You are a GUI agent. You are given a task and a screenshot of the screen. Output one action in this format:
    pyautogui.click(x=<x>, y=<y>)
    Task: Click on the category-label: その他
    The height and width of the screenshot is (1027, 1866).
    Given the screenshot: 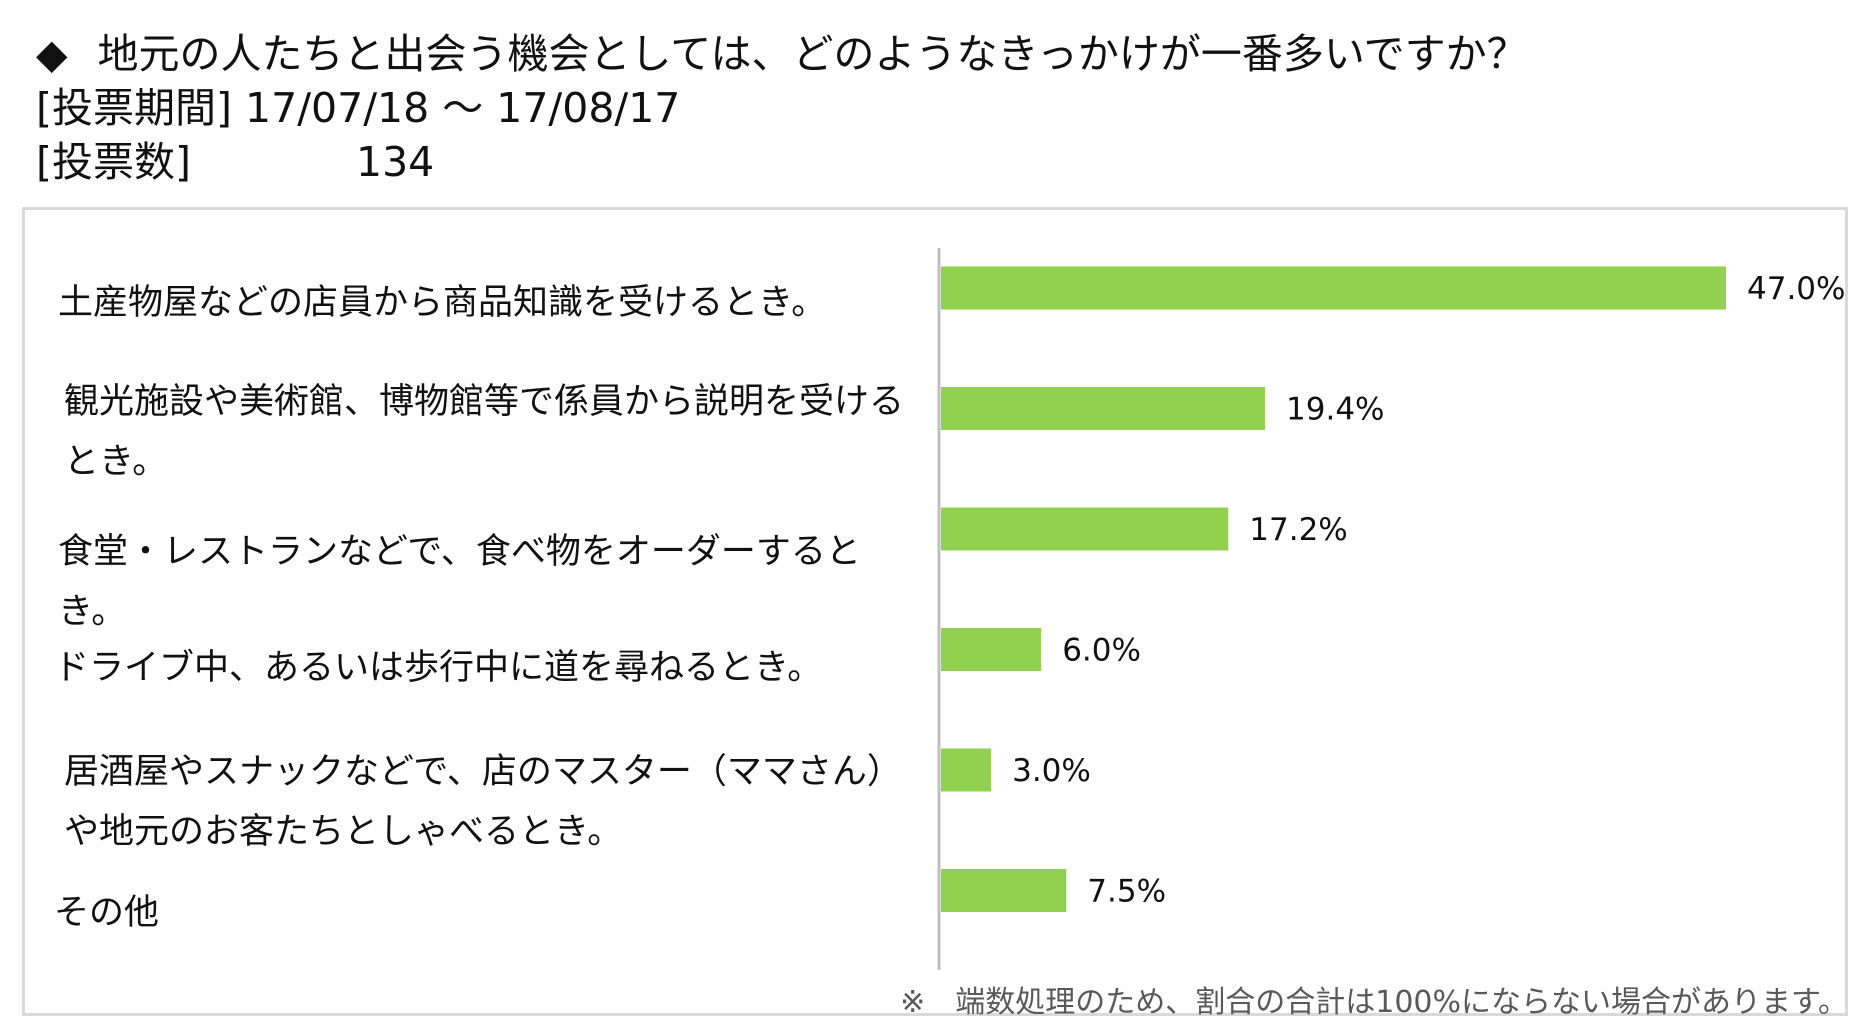 What is the action you would take?
    pyautogui.click(x=107, y=913)
    